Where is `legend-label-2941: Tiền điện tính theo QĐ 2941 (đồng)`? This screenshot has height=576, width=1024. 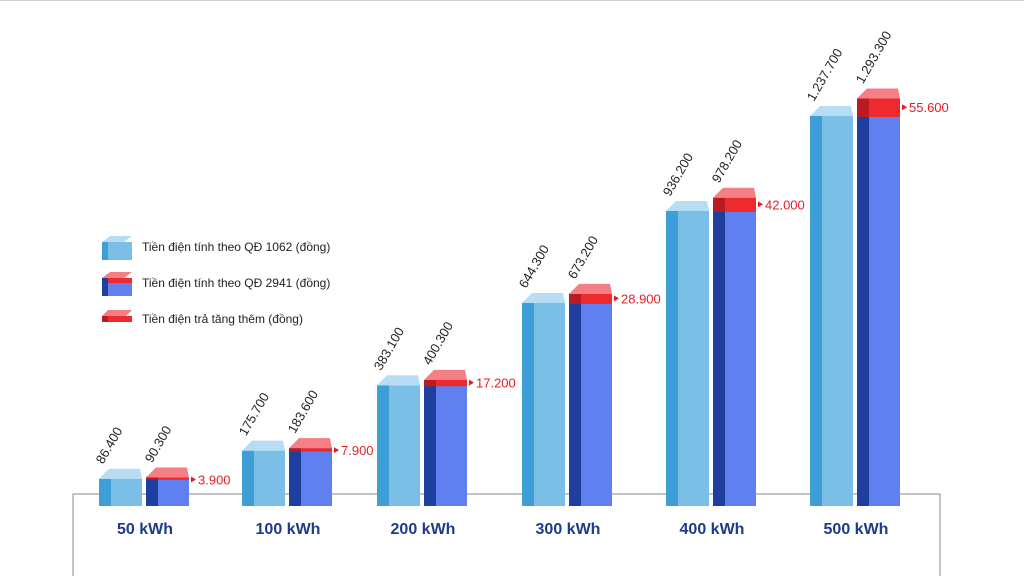
legend-label-2941: Tiền điện tính theo QĐ 2941 (đồng) is located at coordinates (236, 283).